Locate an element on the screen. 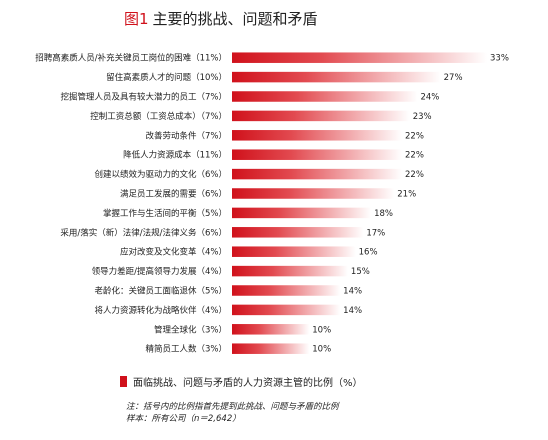 Image resolution: width=548 pixels, height=440 pixels. title-text: 主要的挑战、问题和矛盾 is located at coordinates (235, 19).